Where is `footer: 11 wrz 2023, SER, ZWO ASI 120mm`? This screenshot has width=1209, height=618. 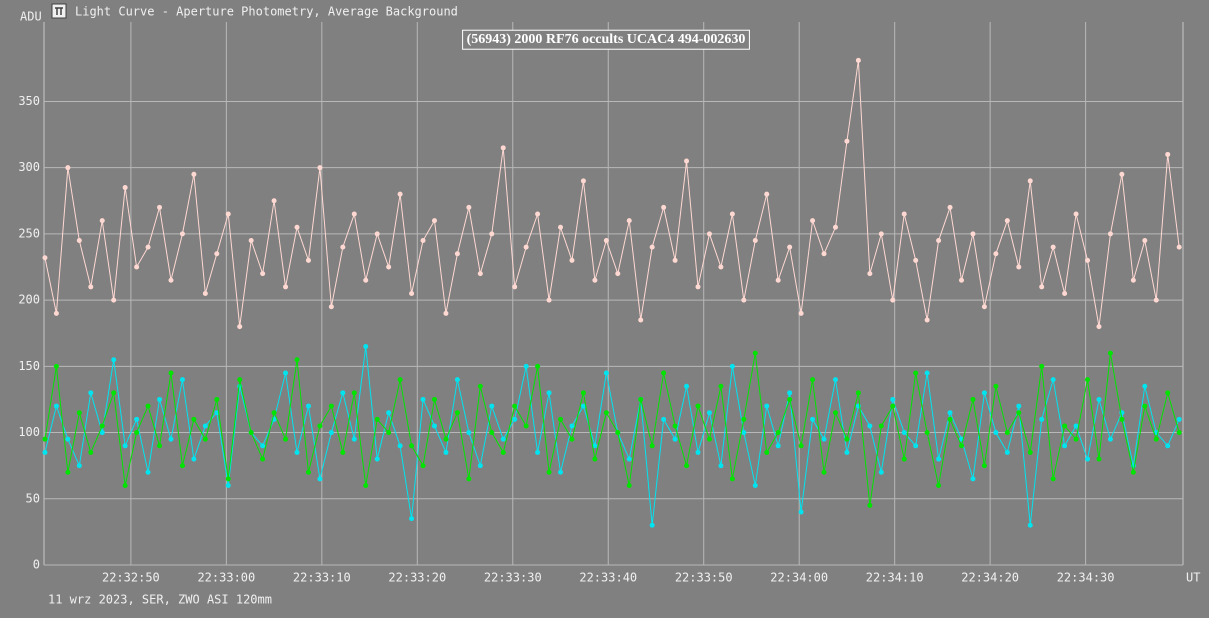 footer: 11 wrz 2023, SER, ZWO ASI 120mm is located at coordinates (160, 600).